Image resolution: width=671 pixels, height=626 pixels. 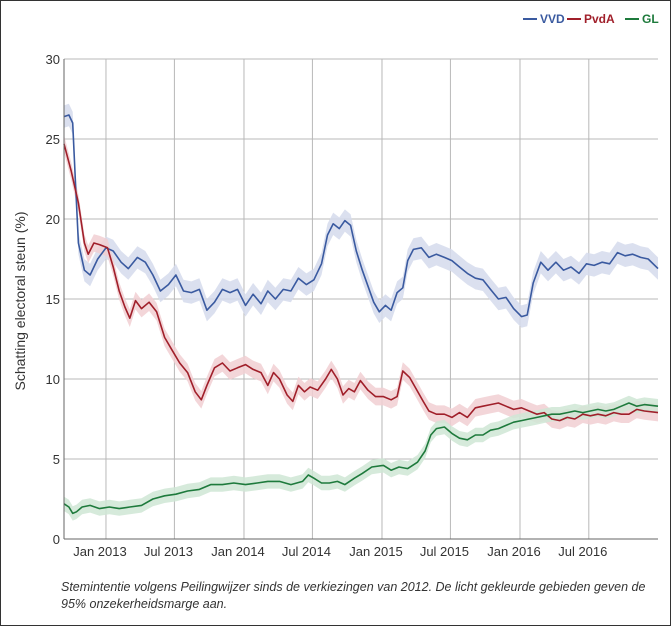 I want to click on y-tick-label: 15, so click(x=53, y=299).